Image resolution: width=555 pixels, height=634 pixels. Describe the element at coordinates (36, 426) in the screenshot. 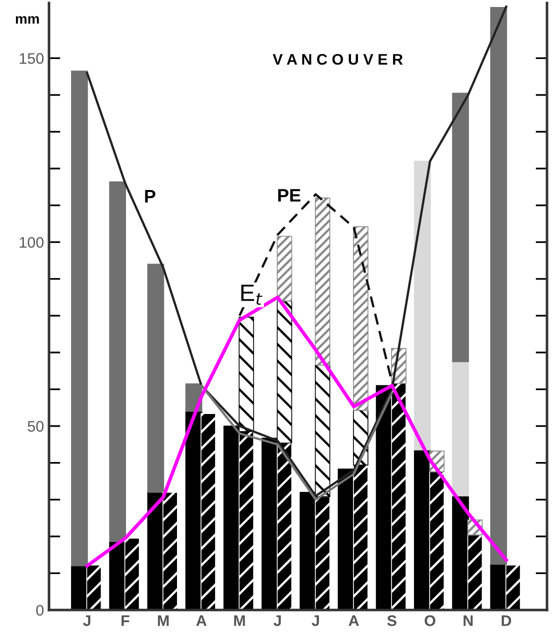

I see `y-tick-label: 50` at that location.